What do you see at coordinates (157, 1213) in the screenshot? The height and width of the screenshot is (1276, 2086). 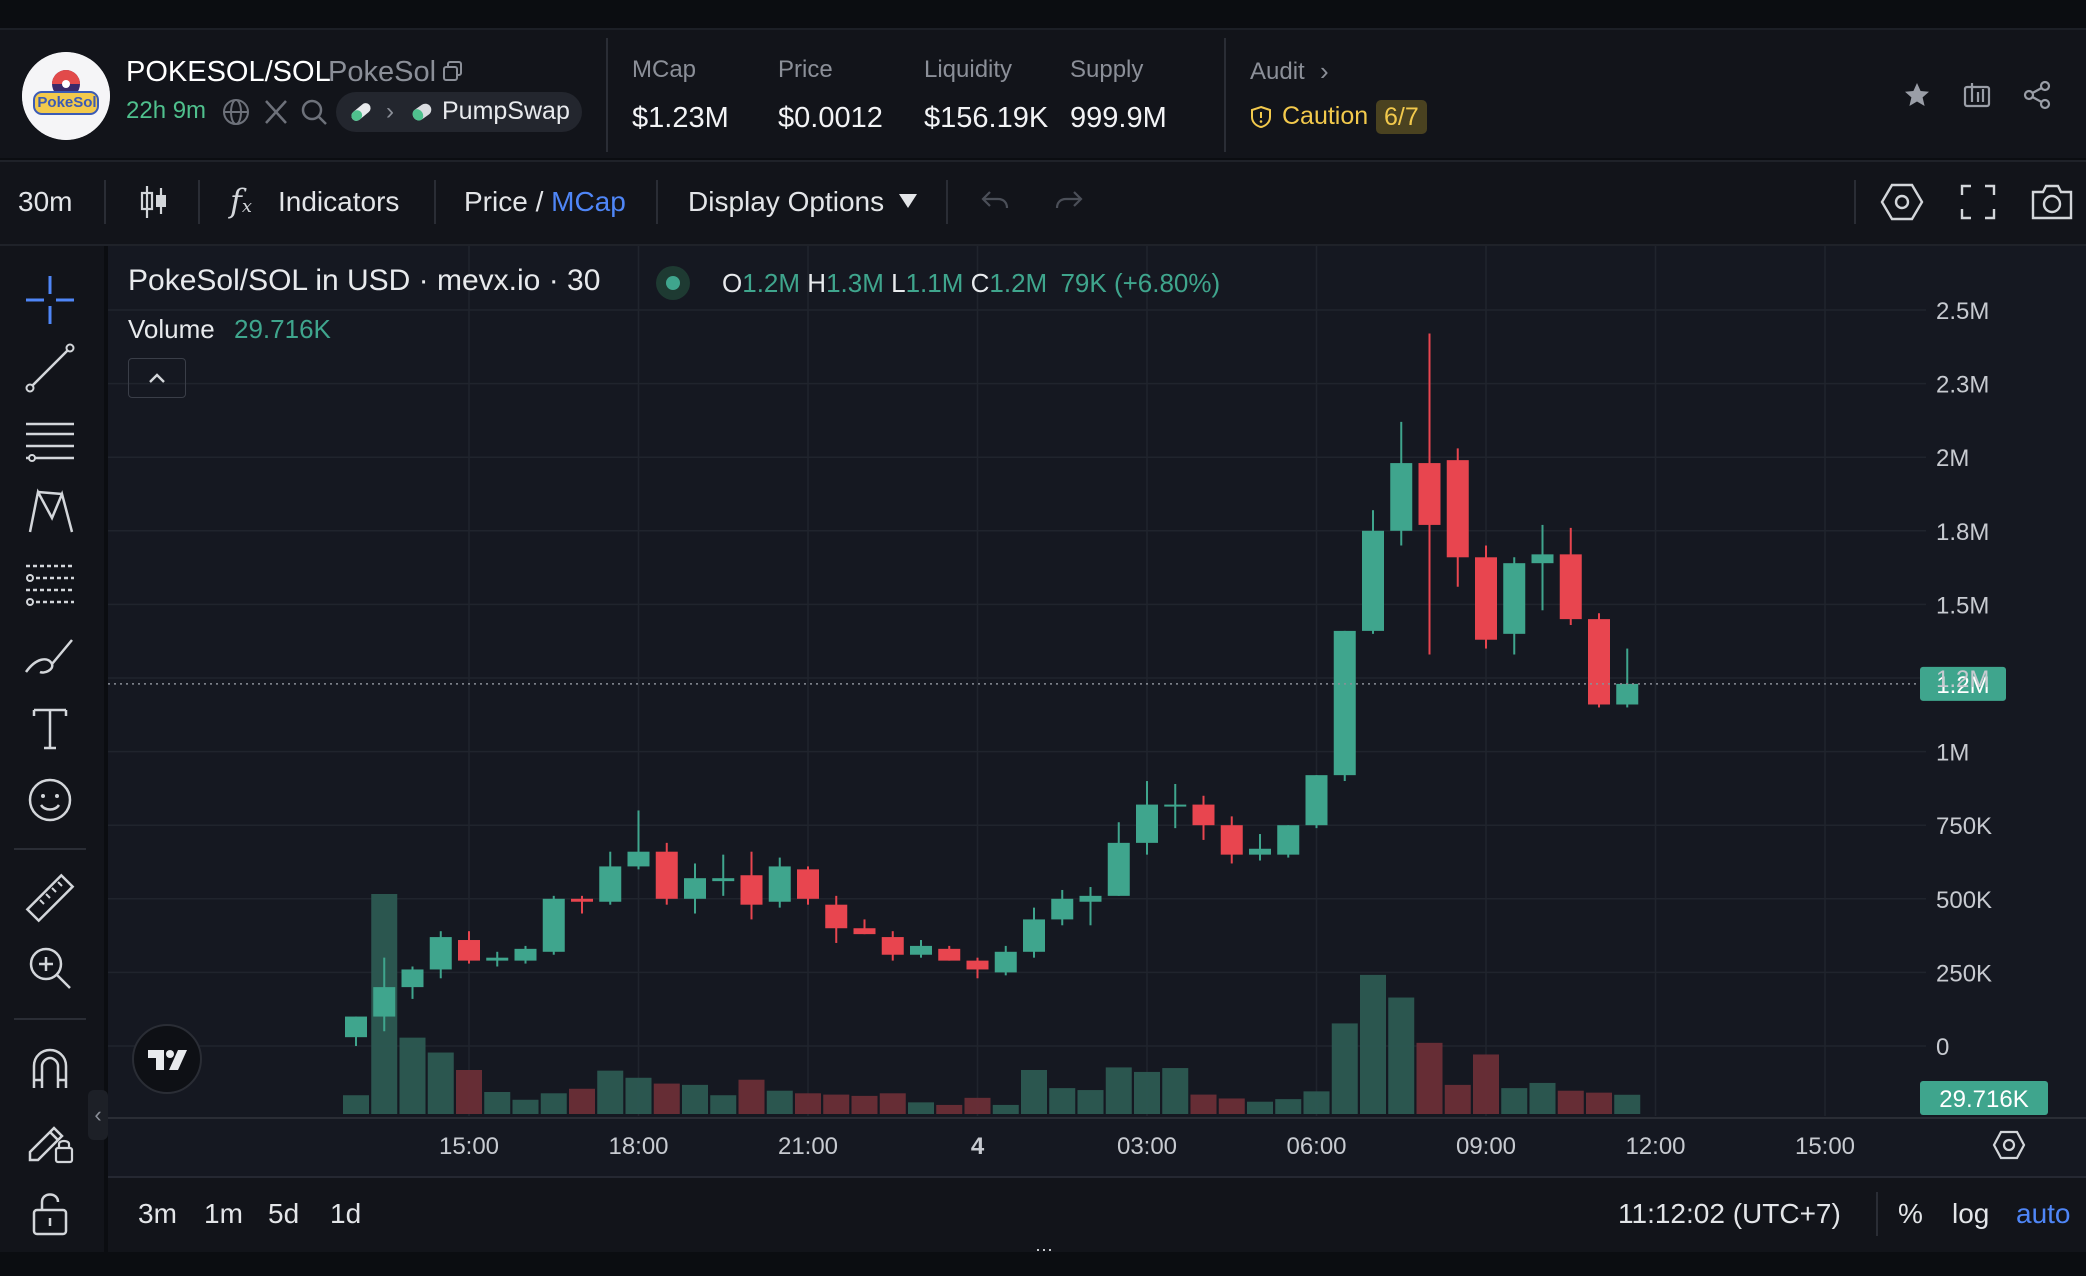 I see `range-3m: 3m` at bounding box center [157, 1213].